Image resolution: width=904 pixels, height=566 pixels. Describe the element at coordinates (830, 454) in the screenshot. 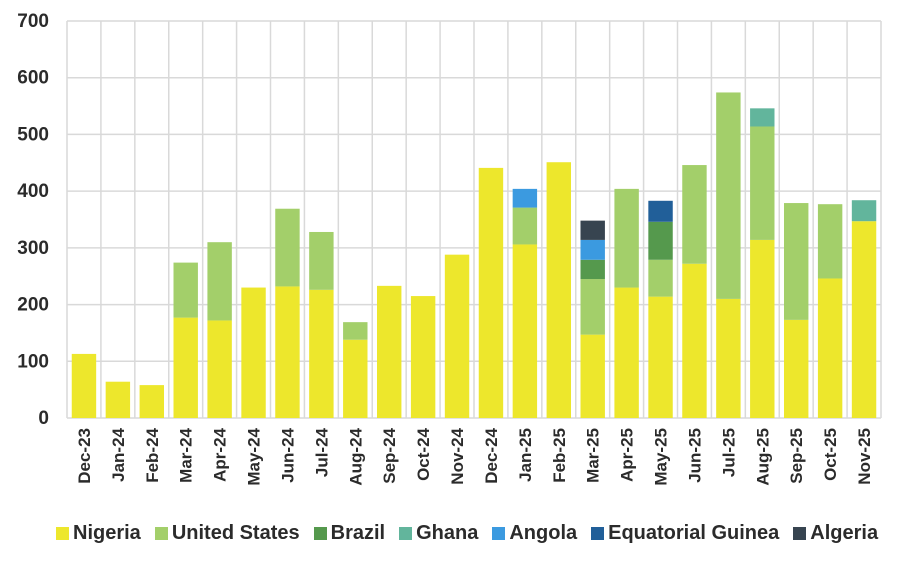

I see `x-tick-label: Oct-25` at that location.